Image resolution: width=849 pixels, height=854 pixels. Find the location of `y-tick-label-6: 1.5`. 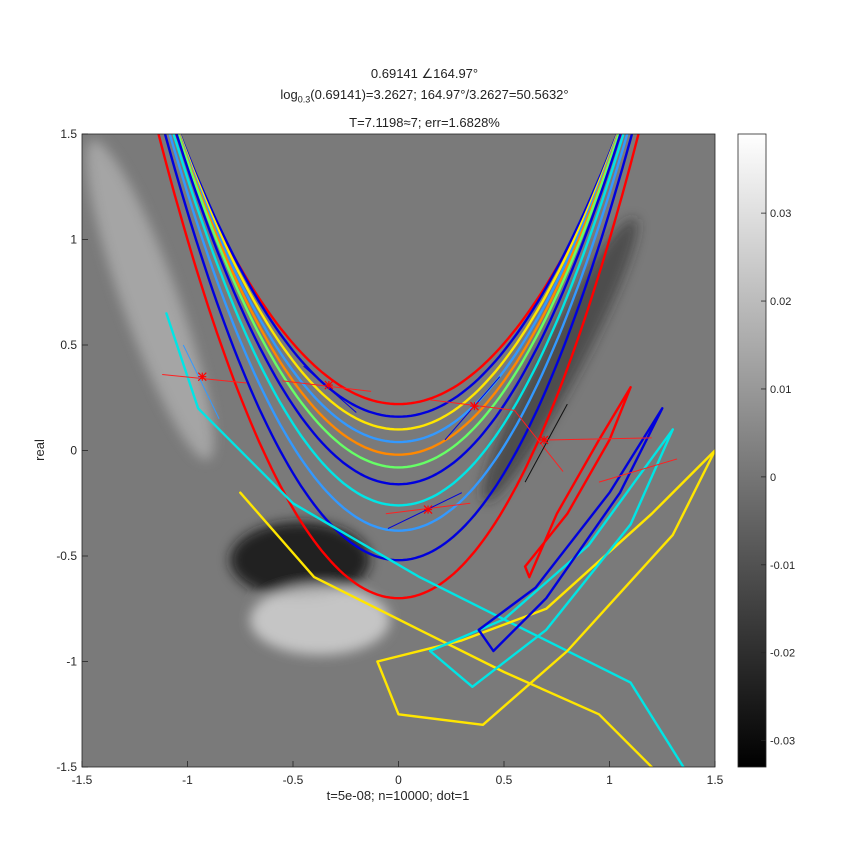

y-tick-label-6: 1.5 is located at coordinates (68, 134).